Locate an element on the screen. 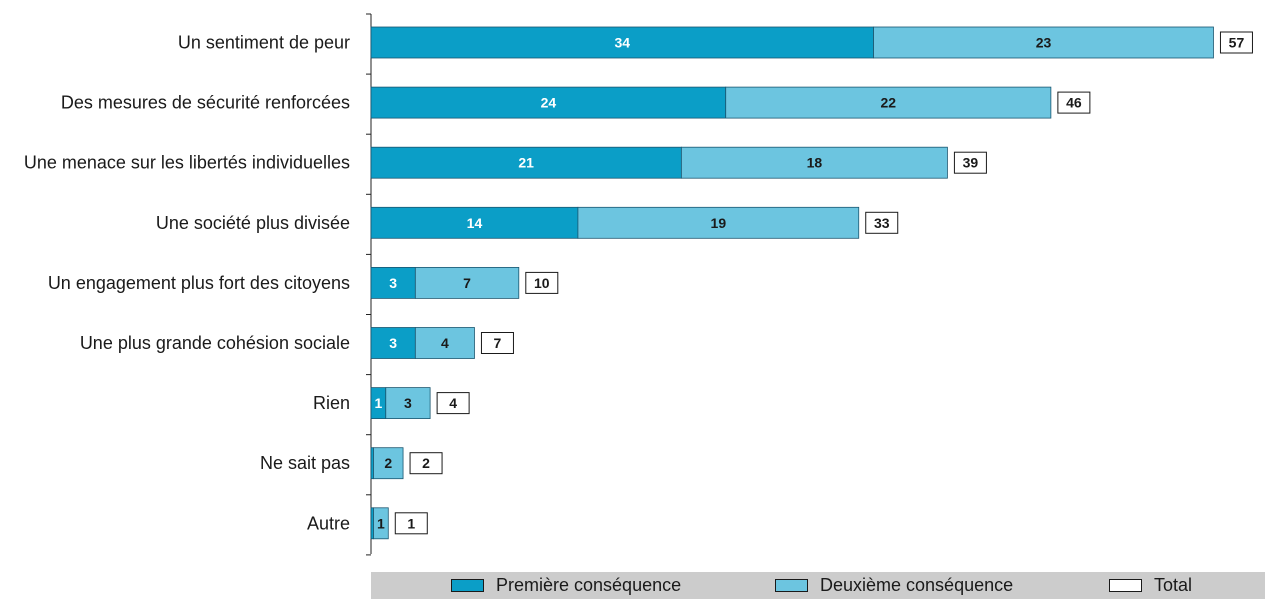 This screenshot has width=1281, height=599. legend-swatch-premiere is located at coordinates (467, 585).